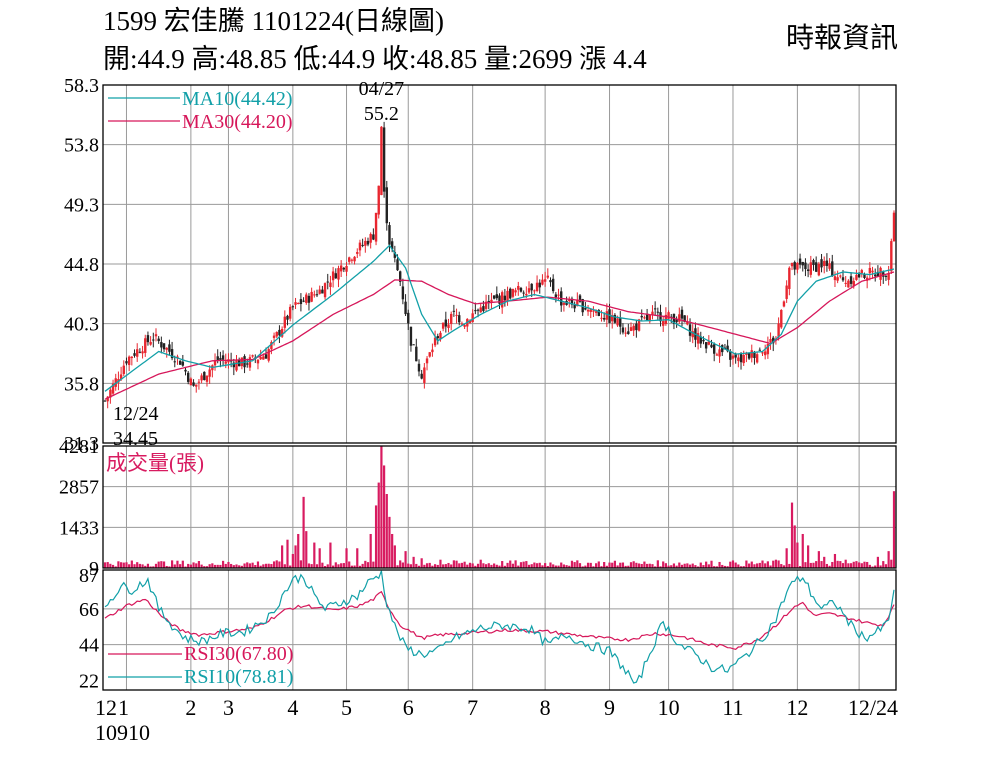 The image size is (1000, 770). I want to click on high-annotation: 04/27, so click(382, 89).